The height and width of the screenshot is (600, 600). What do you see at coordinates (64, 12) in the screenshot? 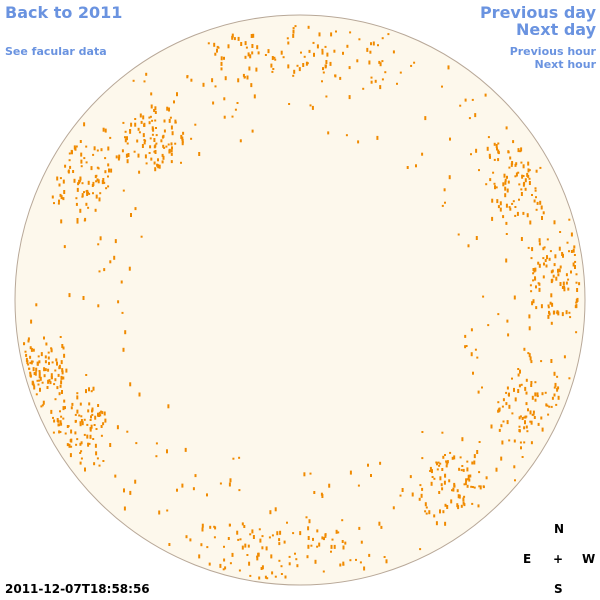
I see `back-link: Back to 2011` at bounding box center [64, 12].